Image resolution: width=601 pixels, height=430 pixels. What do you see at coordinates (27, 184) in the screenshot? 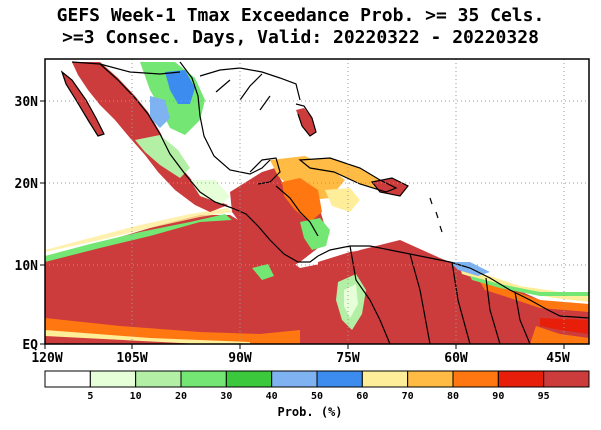
I see `lat-label-20n: 20N` at bounding box center [27, 184].